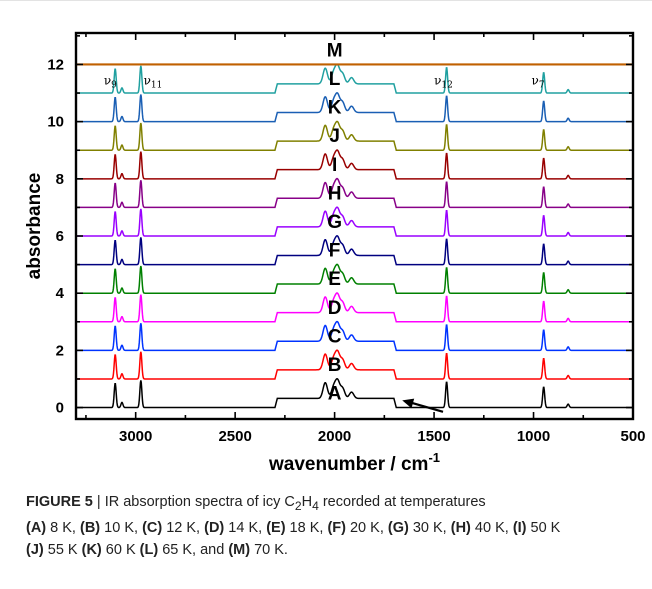 The image size is (652, 589). What do you see at coordinates (239, 549) in the screenshot?
I see `caption-temp-label-m: (M)` at bounding box center [239, 549].